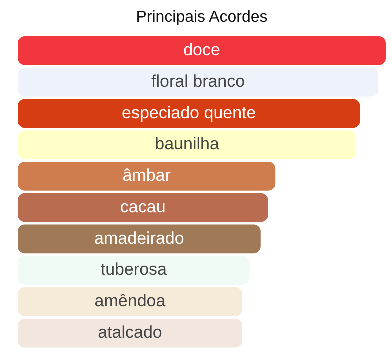  I want to click on y-tick-label: atalcado, so click(130, 332).